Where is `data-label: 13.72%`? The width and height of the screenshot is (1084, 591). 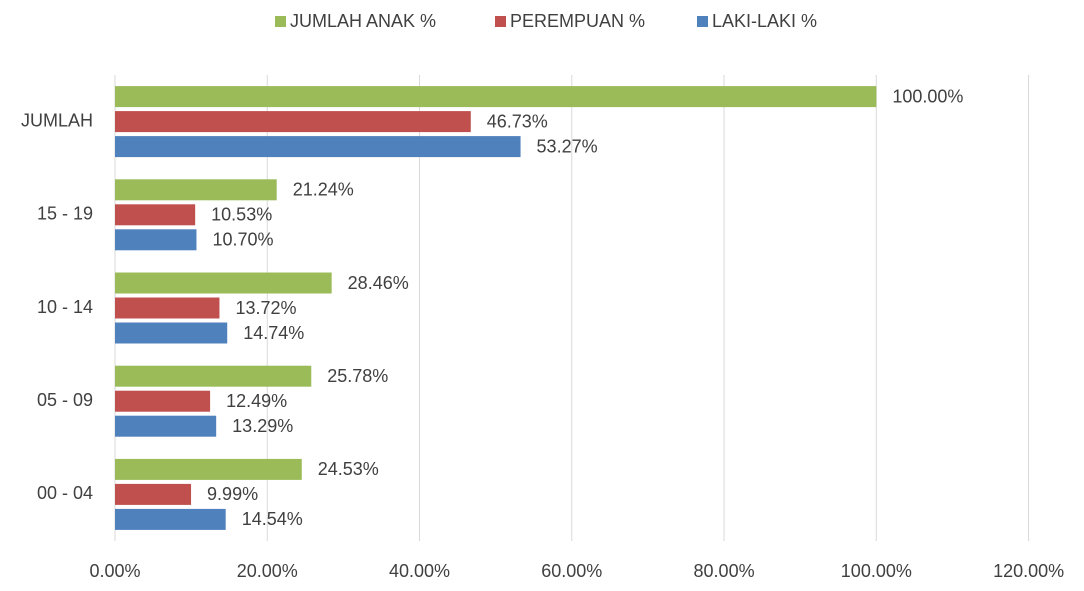 data-label: 13.72% is located at coordinates (265, 308).